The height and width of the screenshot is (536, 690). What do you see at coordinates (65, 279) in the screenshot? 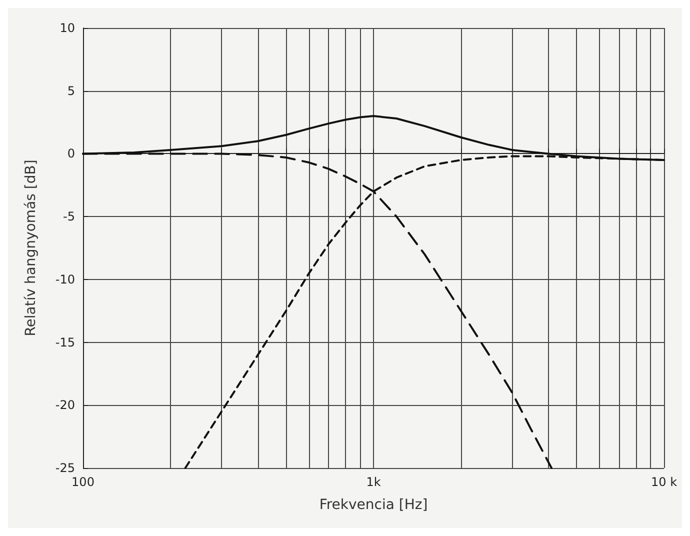
I see `y-tick-label: -10` at bounding box center [65, 279].